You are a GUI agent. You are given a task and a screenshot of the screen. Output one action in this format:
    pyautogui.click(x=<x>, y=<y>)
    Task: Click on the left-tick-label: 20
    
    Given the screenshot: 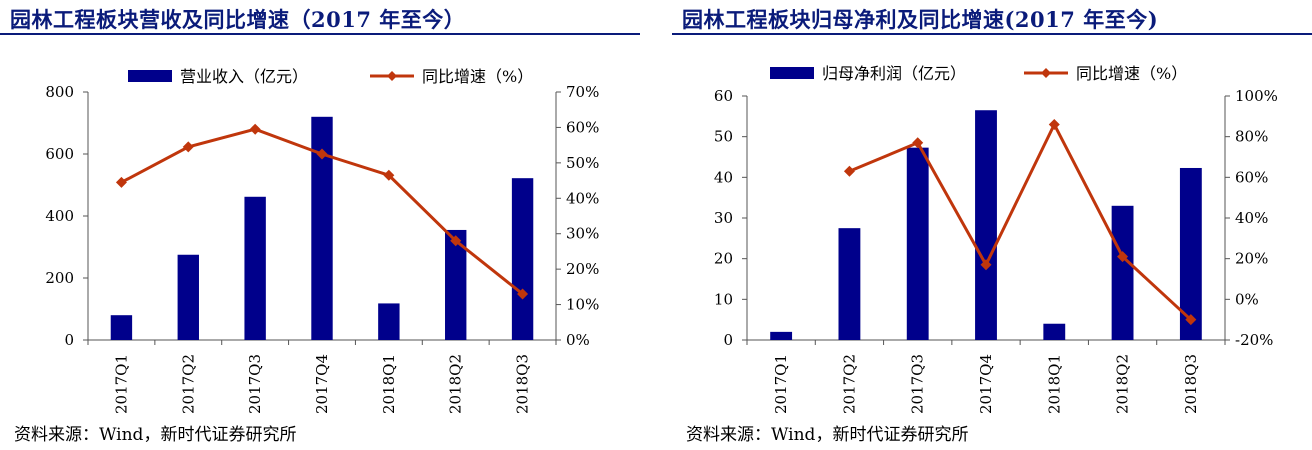 What is the action you would take?
    pyautogui.click(x=723, y=259)
    